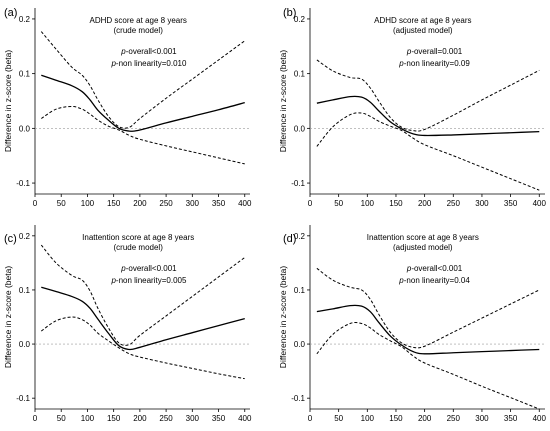  Describe the element at coordinates (434, 51) in the screenshot. I see `stat-overall: p-overall=0.001` at that location.